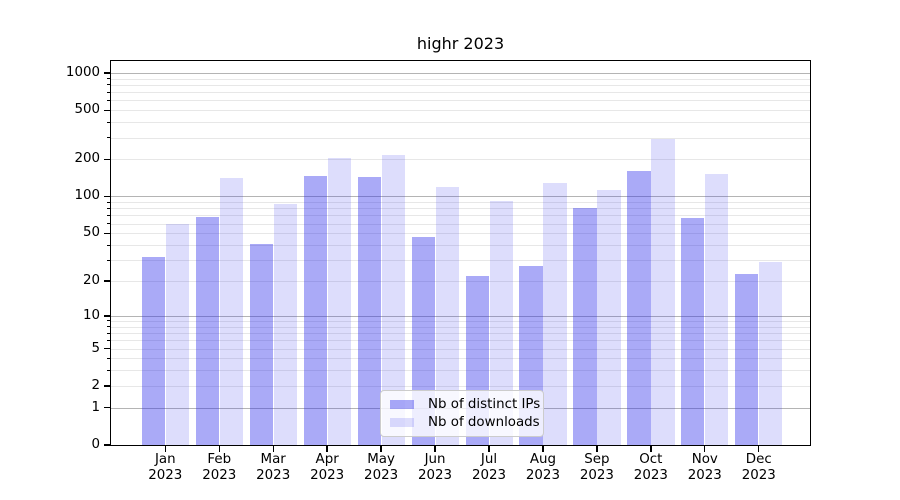  I want to click on legend-swatch-downloads, so click(402, 422).